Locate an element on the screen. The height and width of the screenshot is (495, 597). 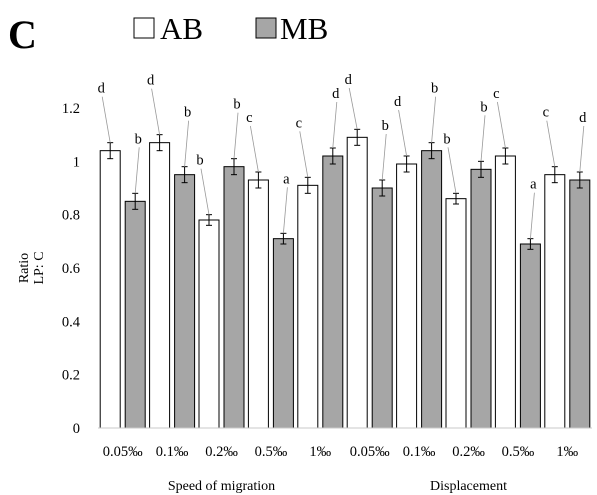
y-tick-label: 0 is located at coordinates (76, 429).